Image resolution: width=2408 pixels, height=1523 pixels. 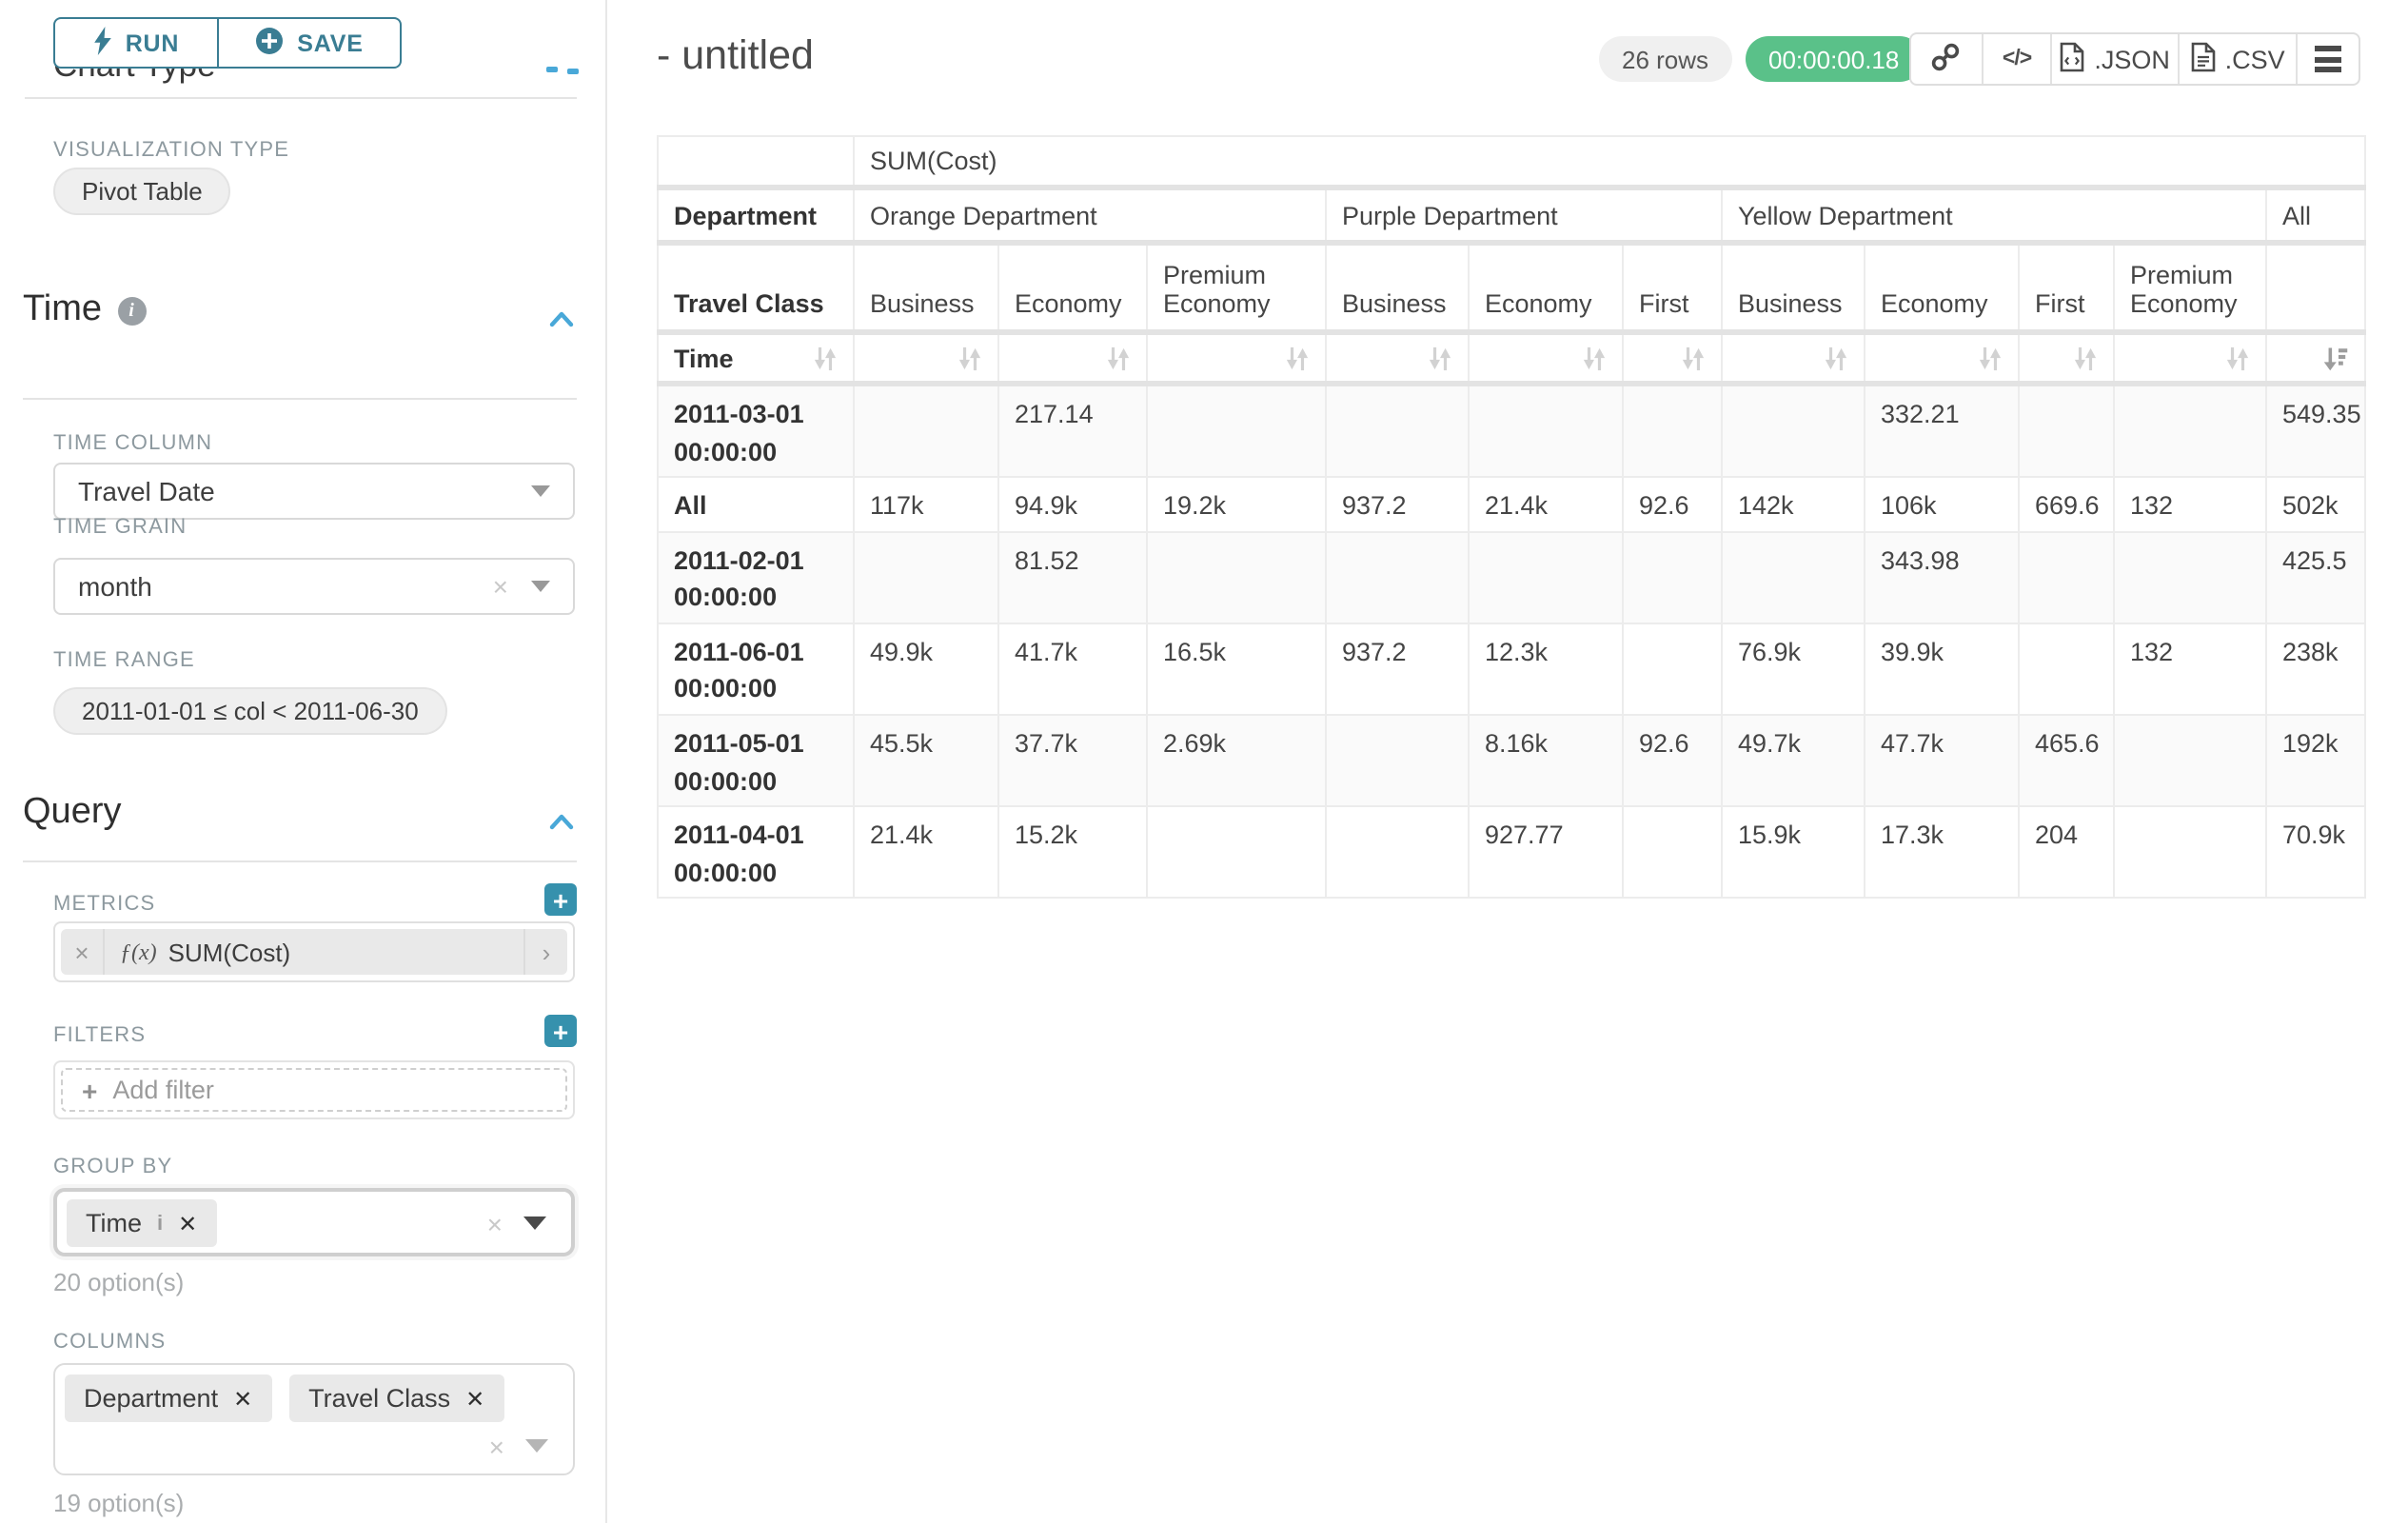 I want to click on time-section-heading: Time i, so click(x=85, y=310).